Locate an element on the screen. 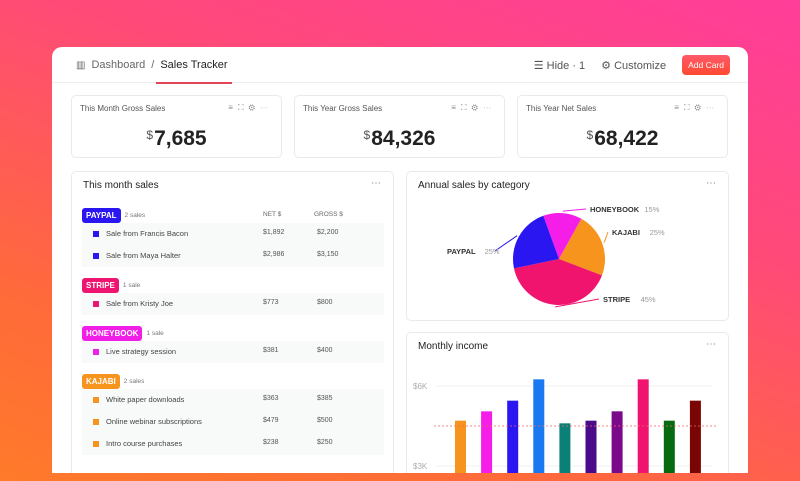 The width and height of the screenshot is (800, 481). net-value: $381 is located at coordinates (271, 350).